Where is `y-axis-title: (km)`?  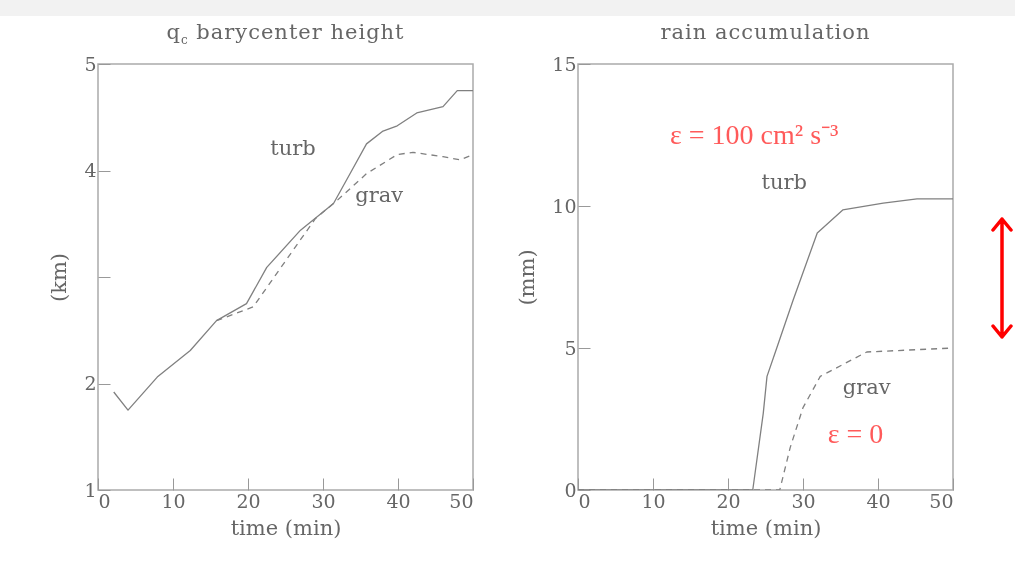
y-axis-title: (km) is located at coordinates (59, 277).